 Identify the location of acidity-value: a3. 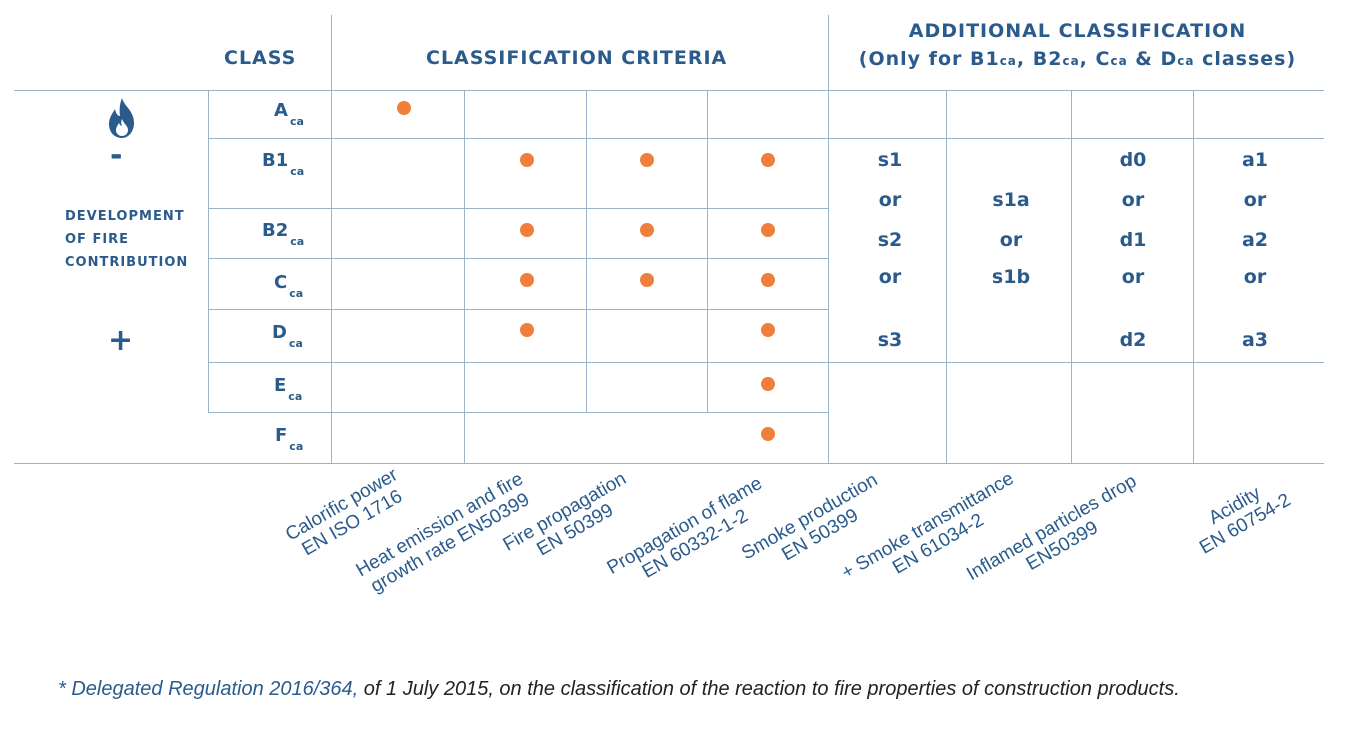
(1255, 340).